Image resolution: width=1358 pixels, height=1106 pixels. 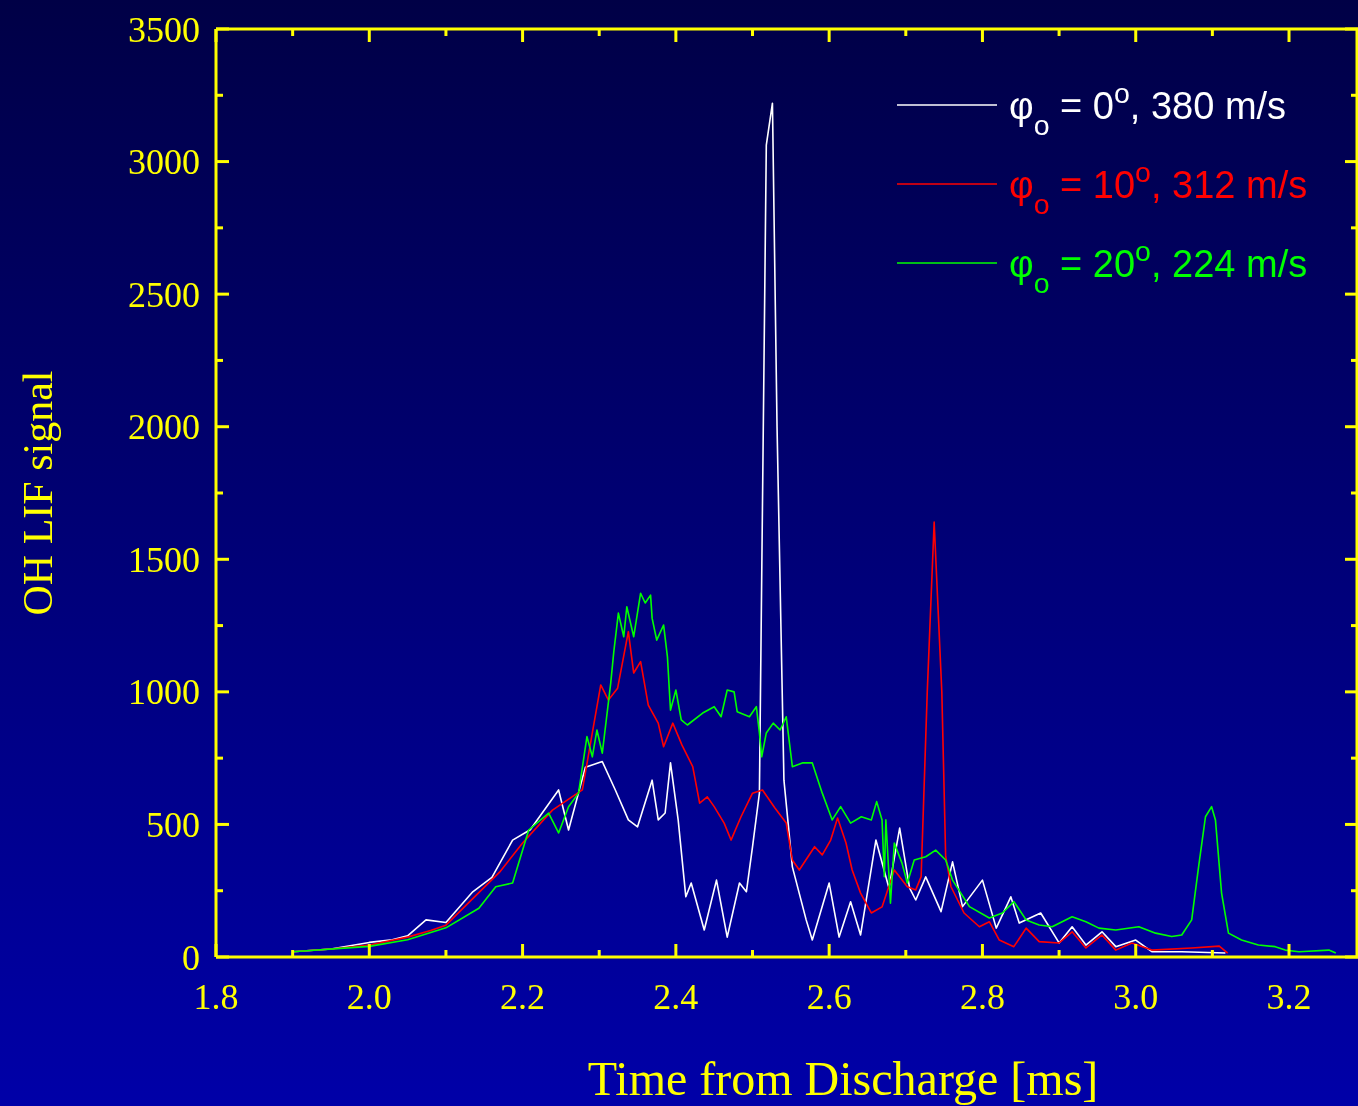 I want to click on y-tick-label: 1000, so click(x=164, y=692).